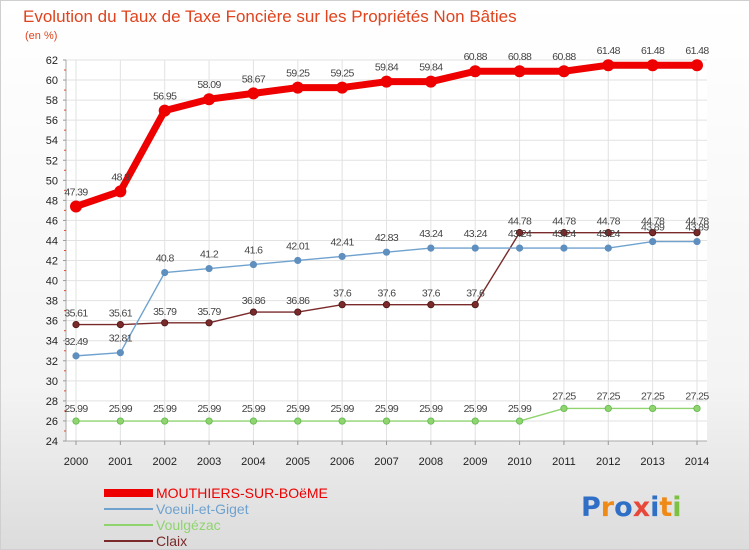 The image size is (750, 550). Describe the element at coordinates (564, 462) in the screenshot. I see `x-tick-label: 2011` at that location.